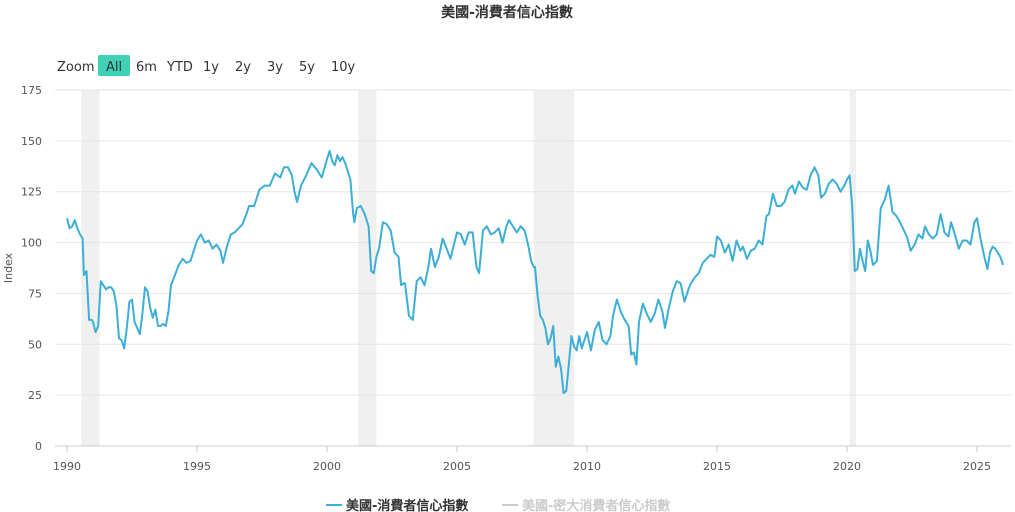 The image size is (1015, 512). I want to click on y-tick-label: 0, so click(38, 446).